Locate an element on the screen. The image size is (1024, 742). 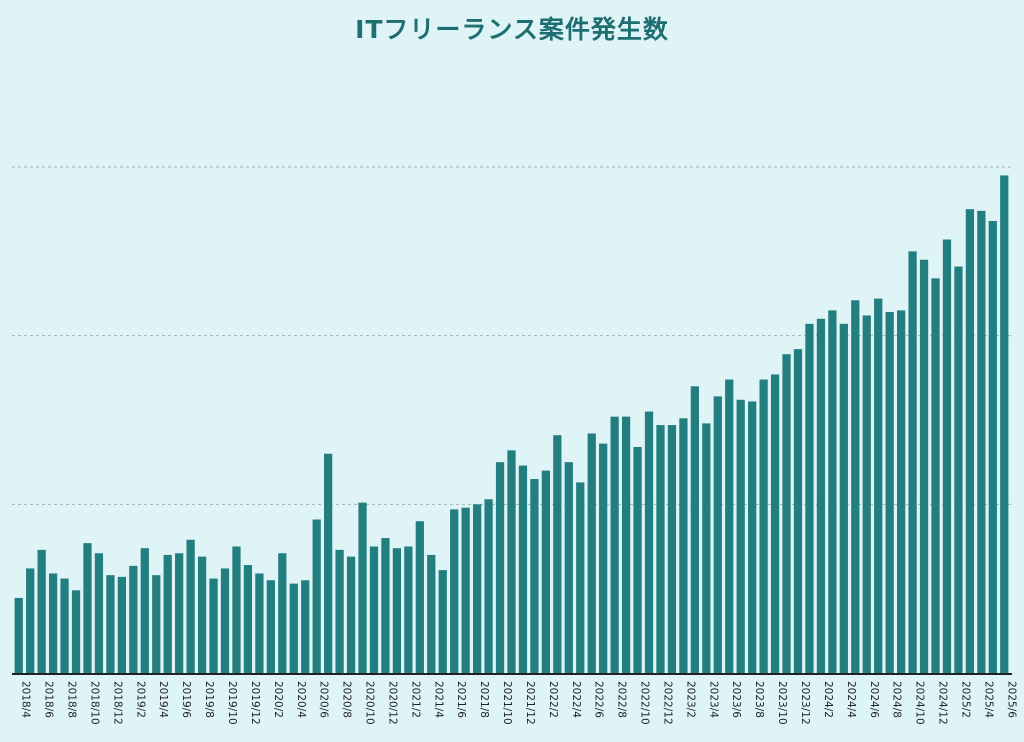
x-tick-label: 2022/6 is located at coordinates (599, 699).